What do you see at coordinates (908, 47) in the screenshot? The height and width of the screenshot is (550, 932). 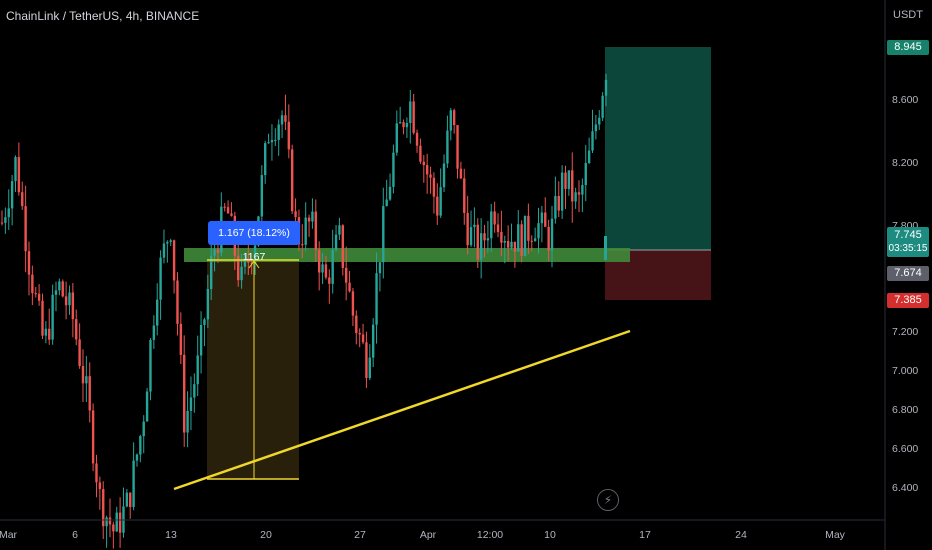 I see `target-price-badge: 8.945` at bounding box center [908, 47].